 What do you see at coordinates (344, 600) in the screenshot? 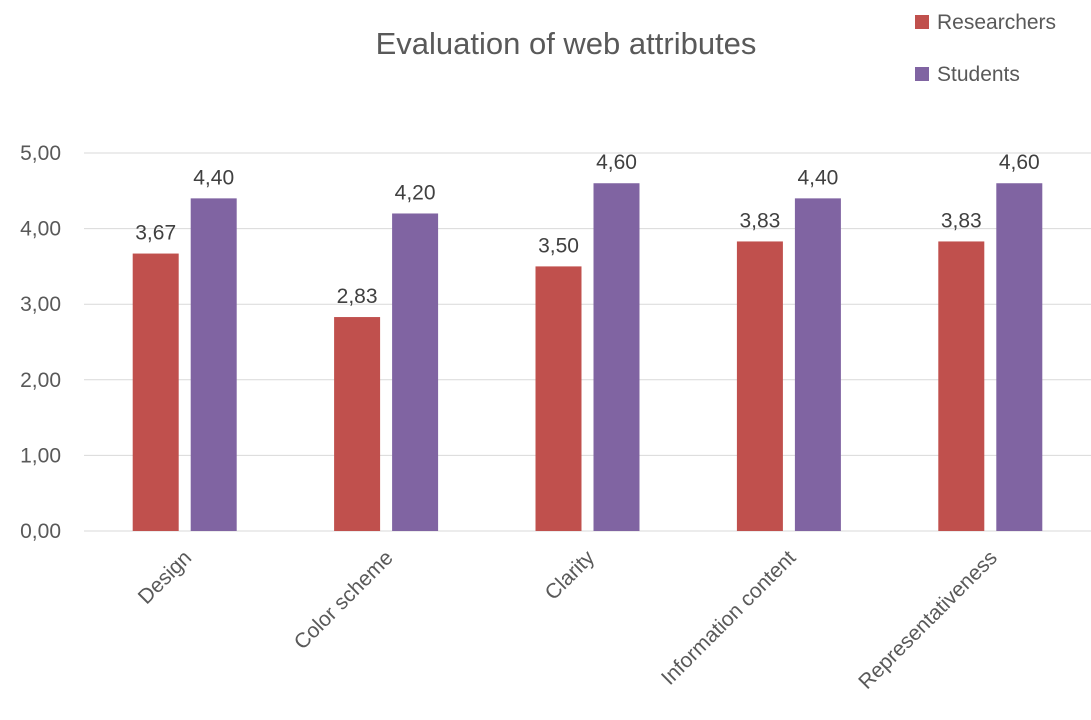
I see `x-tick-label: Color scheme` at bounding box center [344, 600].